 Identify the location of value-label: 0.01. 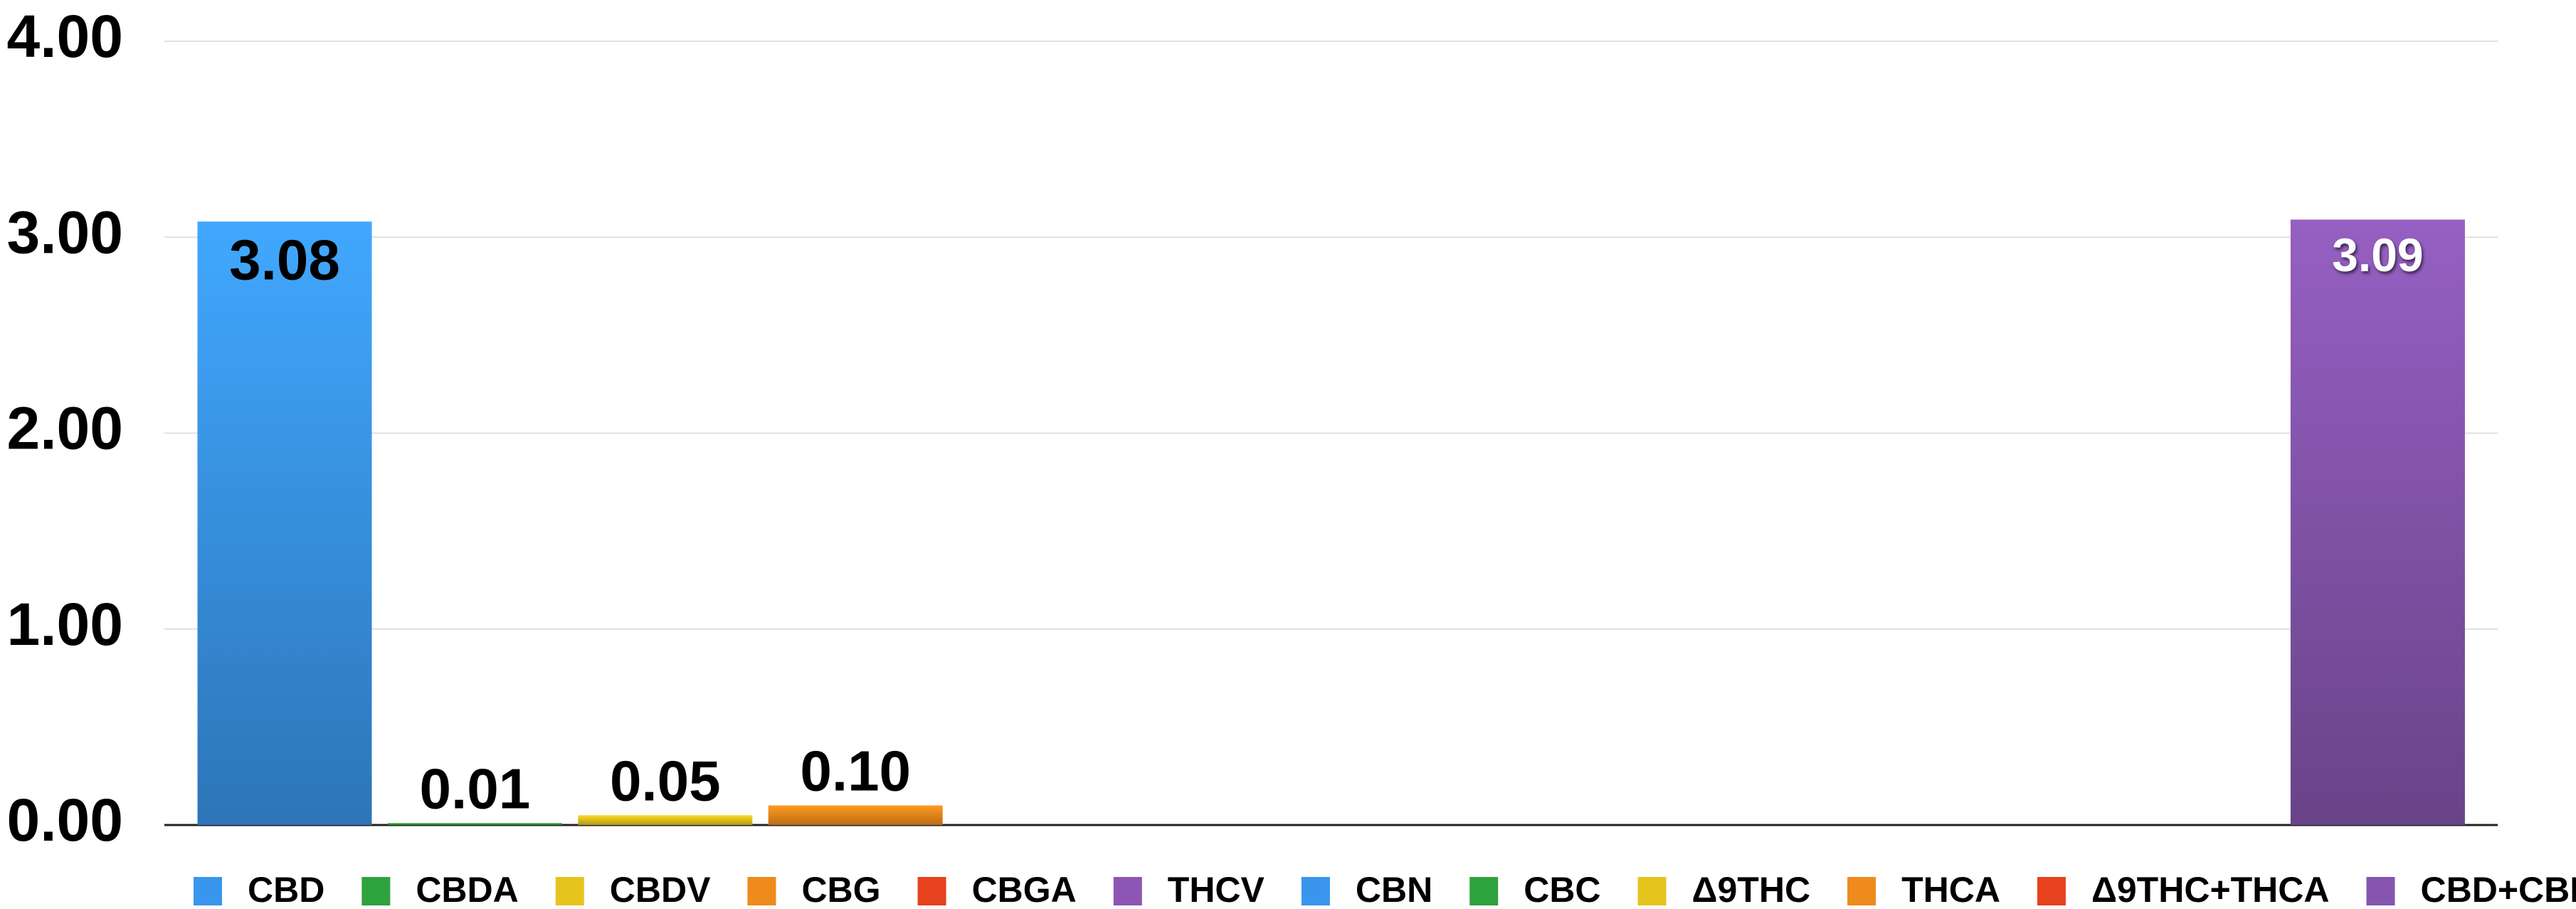
(475, 788).